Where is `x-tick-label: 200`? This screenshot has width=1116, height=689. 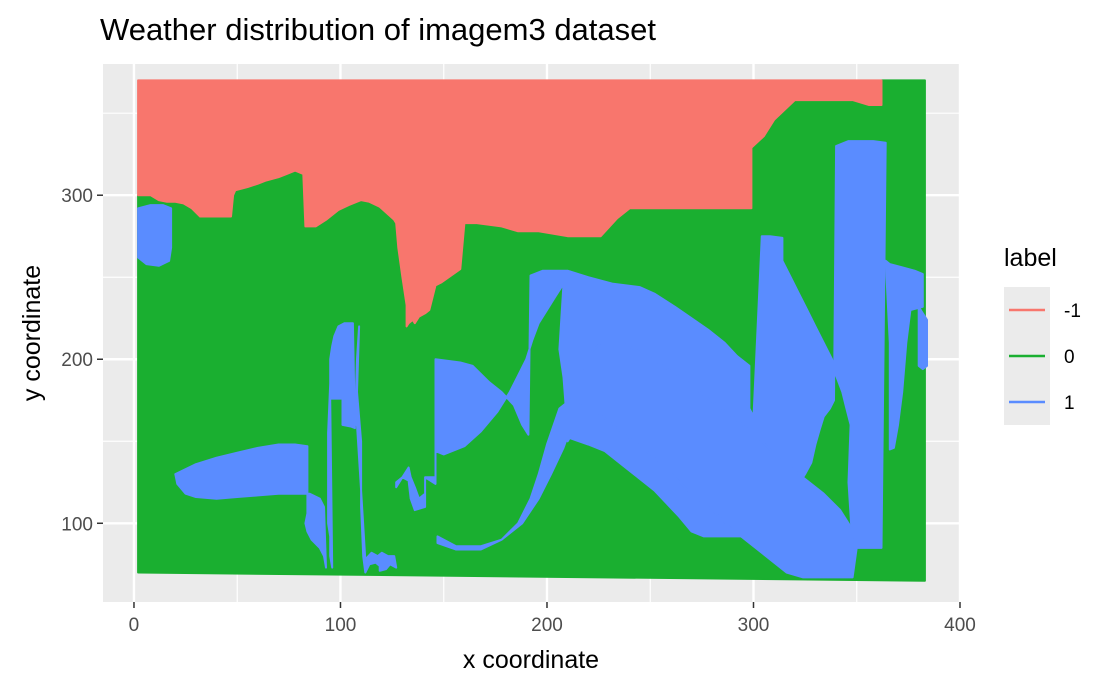 x-tick-label: 200 is located at coordinates (547, 625).